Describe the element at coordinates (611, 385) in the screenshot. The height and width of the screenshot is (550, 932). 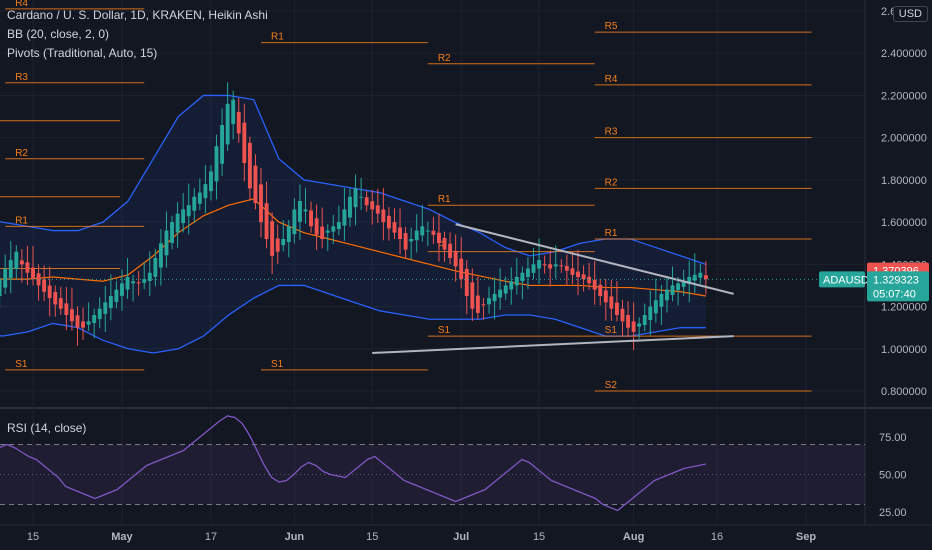
I see `pivot-label: S2` at that location.